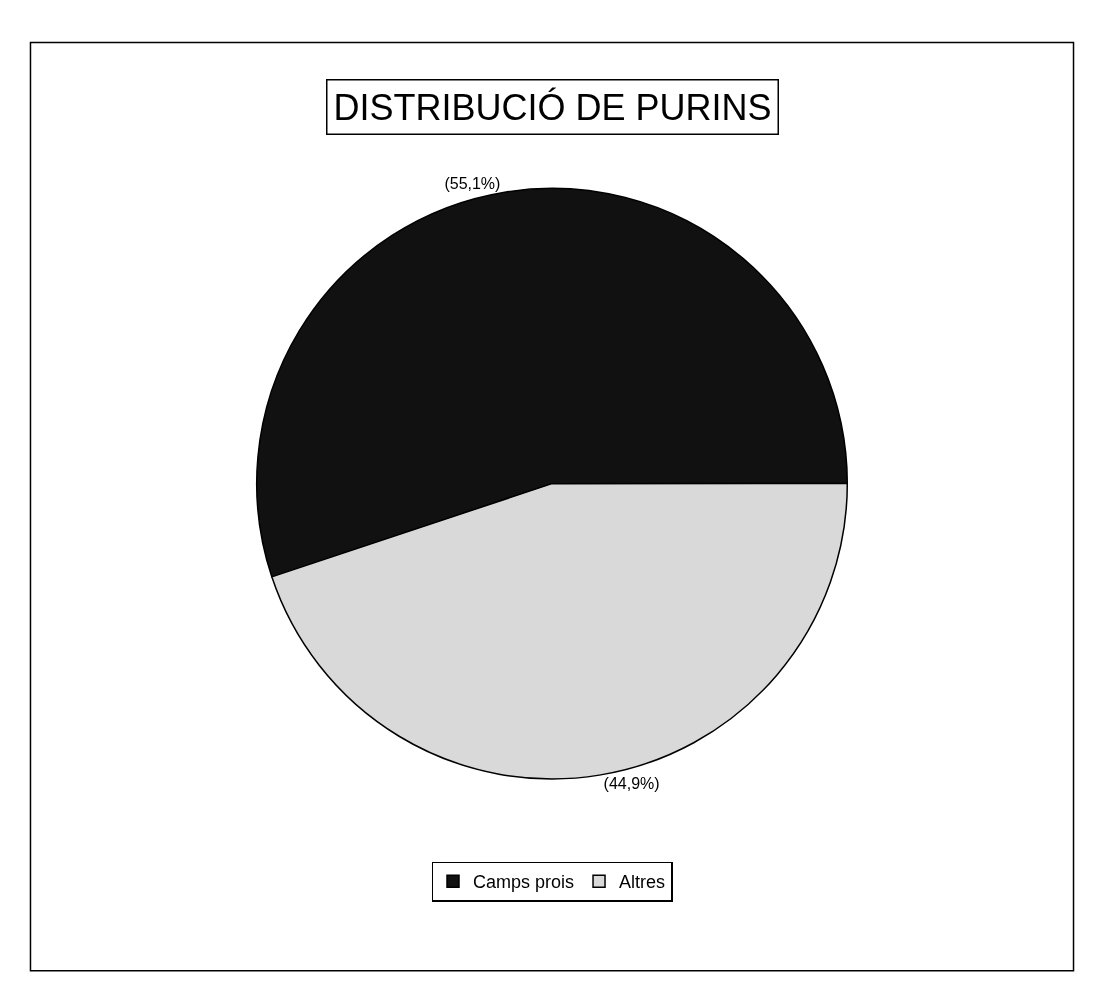 The height and width of the screenshot is (1007, 1104). Describe the element at coordinates (552, 107) in the screenshot. I see `chart-title: DISTRIBUCIÓ DE PURINS` at that location.